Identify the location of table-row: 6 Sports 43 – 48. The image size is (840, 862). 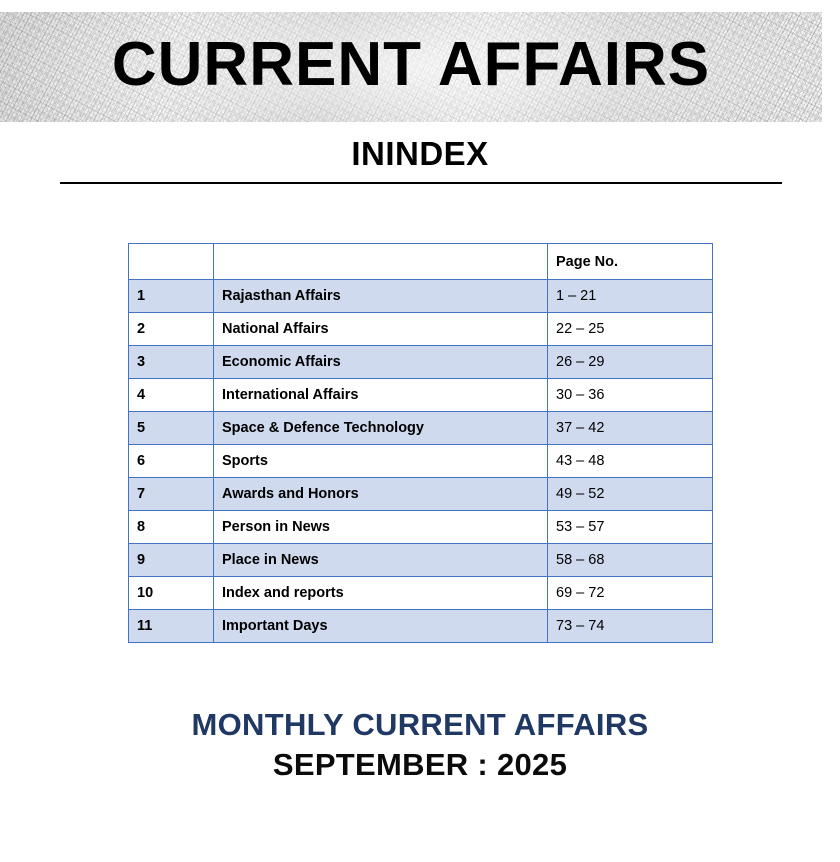
(420, 461).